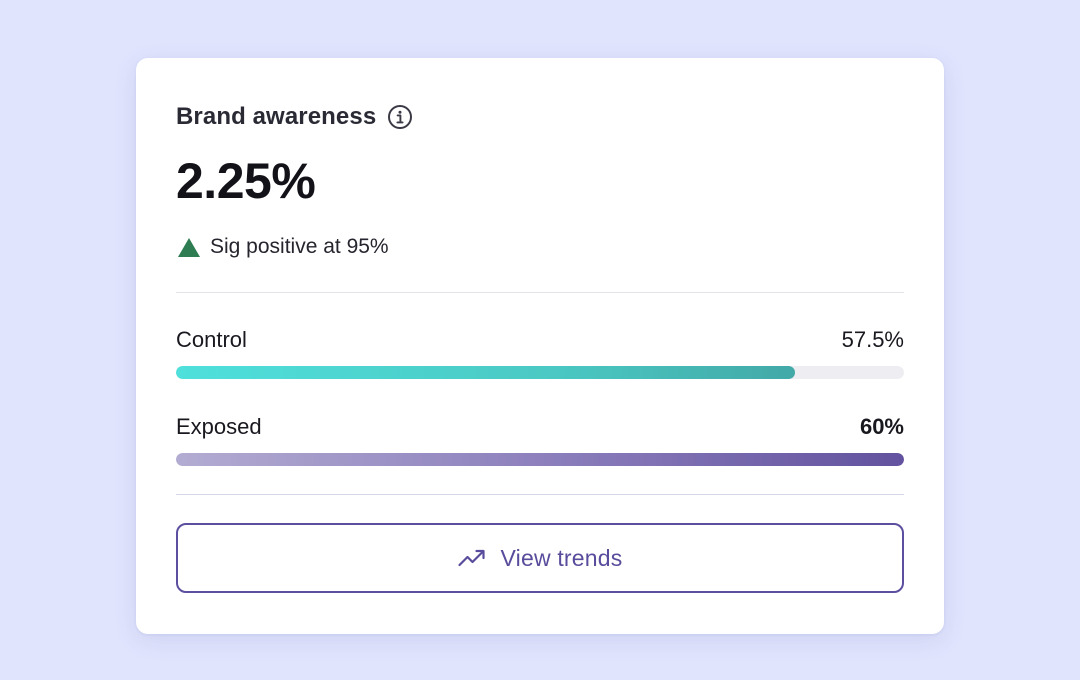 Image resolution: width=1080 pixels, height=680 pixels. I want to click on control-bar-header: Control 57.5%, so click(540, 340).